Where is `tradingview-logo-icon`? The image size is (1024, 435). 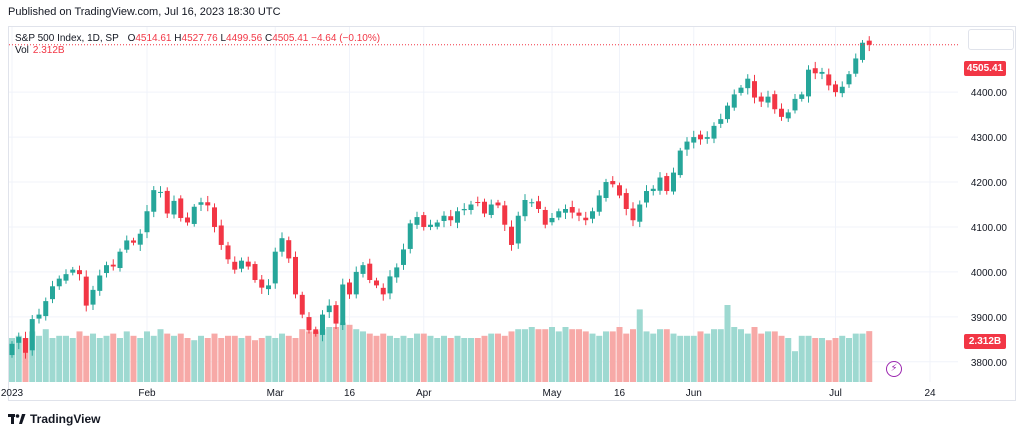
tradingview-logo-icon is located at coordinates (17, 419).